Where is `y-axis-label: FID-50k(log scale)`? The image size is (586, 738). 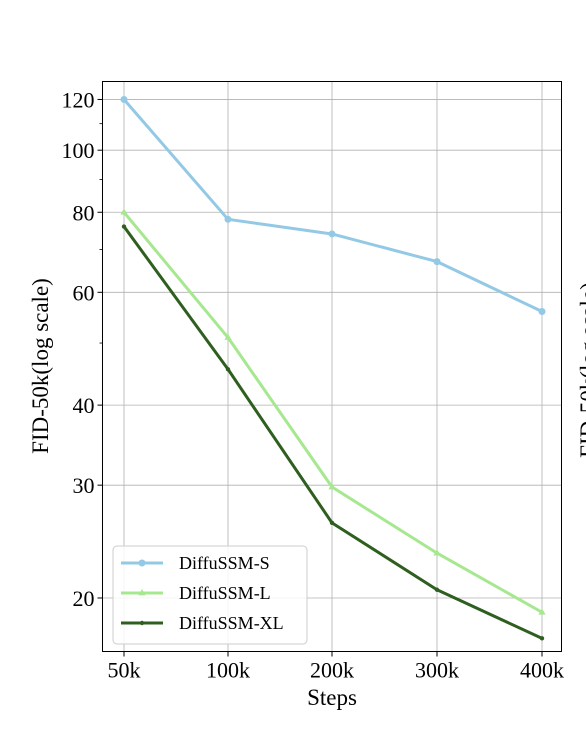 y-axis-label: FID-50k(log scale) is located at coordinates (40, 366).